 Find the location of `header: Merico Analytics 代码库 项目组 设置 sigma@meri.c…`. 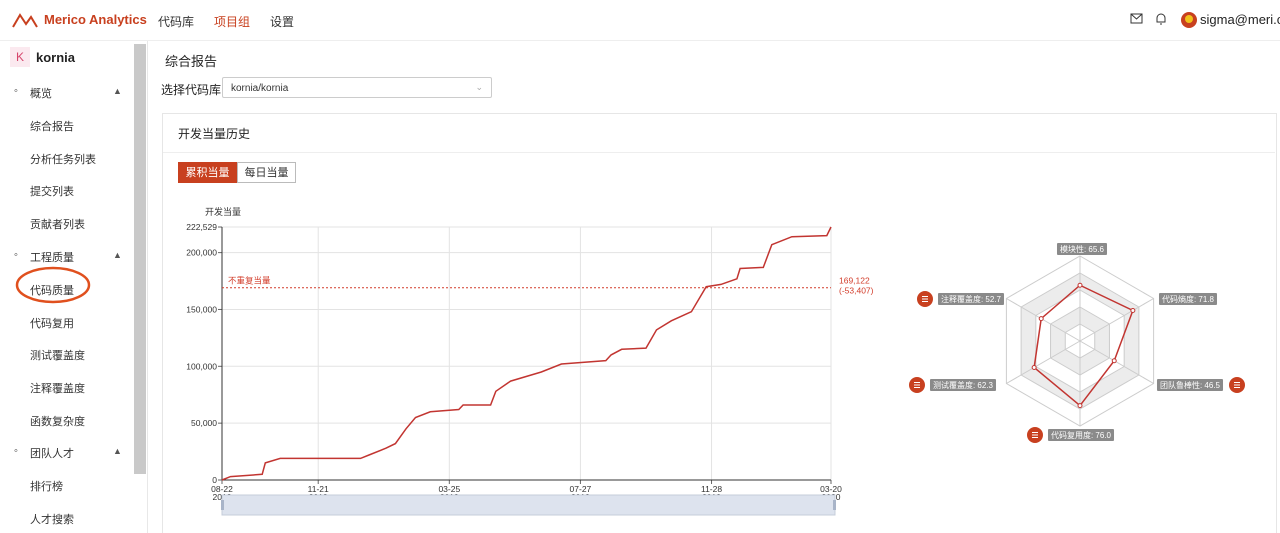

header: Merico Analytics 代码库 项目组 设置 sigma@meri.c… is located at coordinates (640, 20).